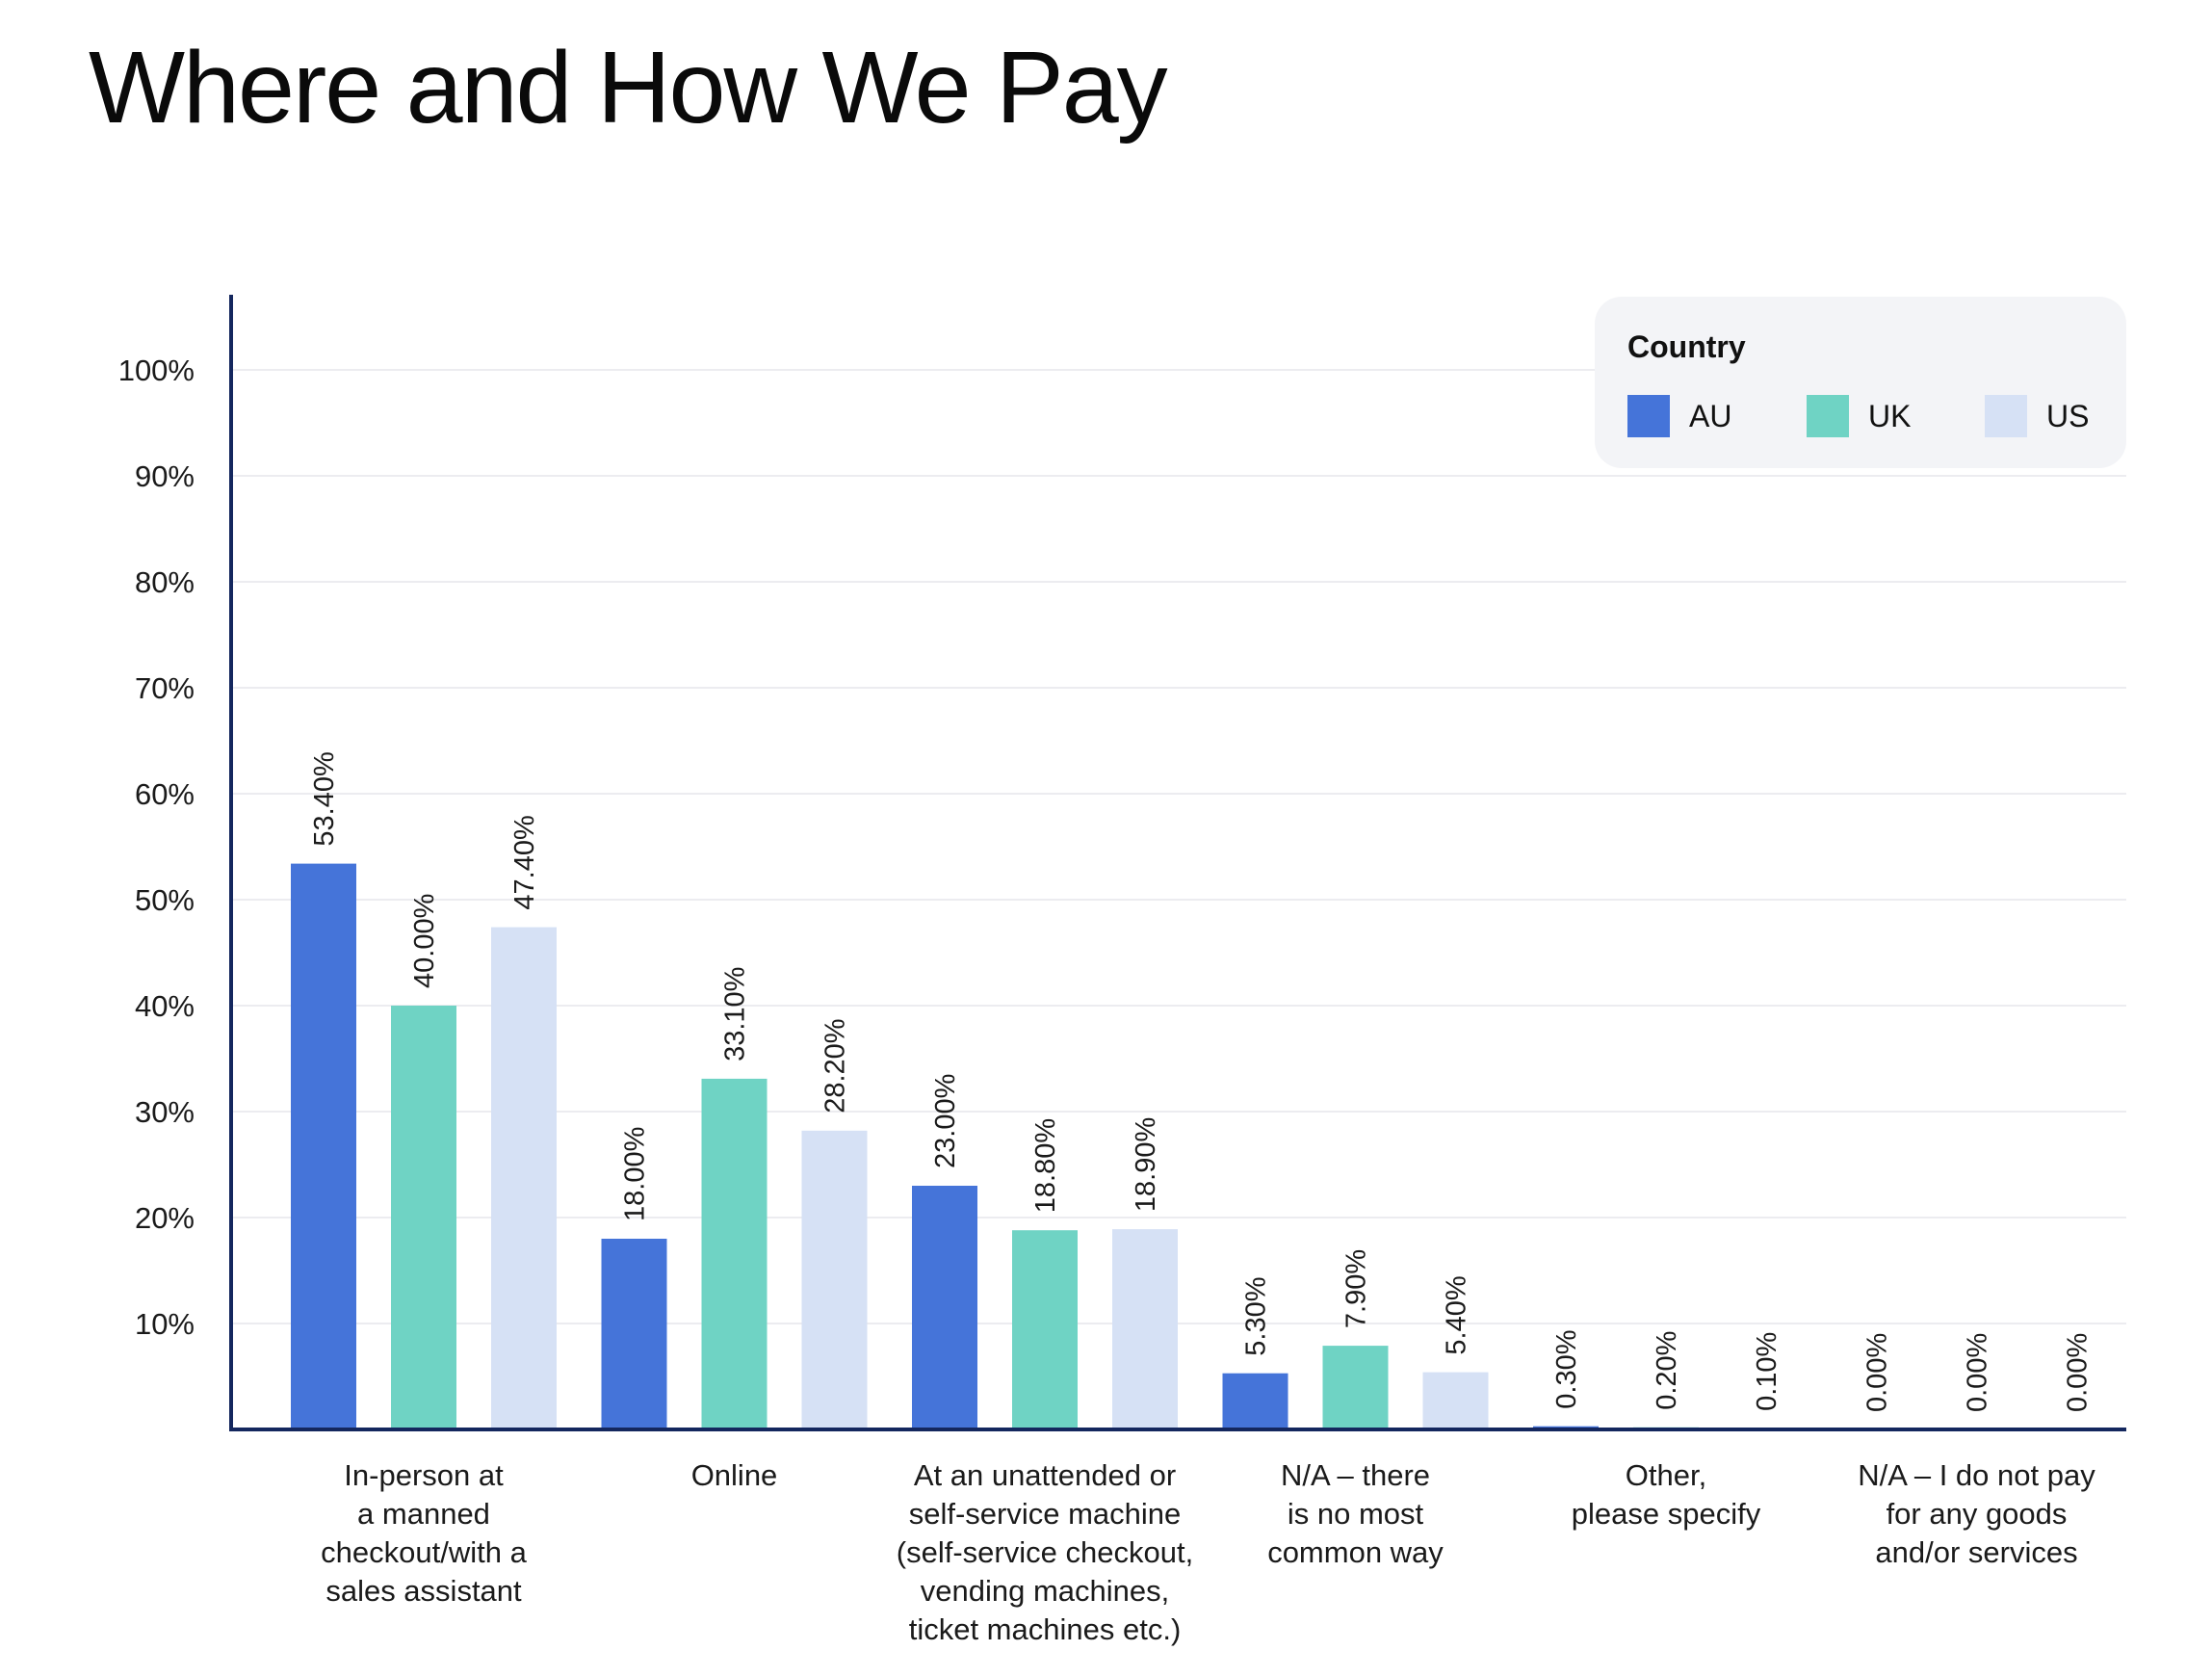 The width and height of the screenshot is (2212, 1677). Describe the element at coordinates (2006, 416) in the screenshot. I see `legend-swatch-us` at that location.